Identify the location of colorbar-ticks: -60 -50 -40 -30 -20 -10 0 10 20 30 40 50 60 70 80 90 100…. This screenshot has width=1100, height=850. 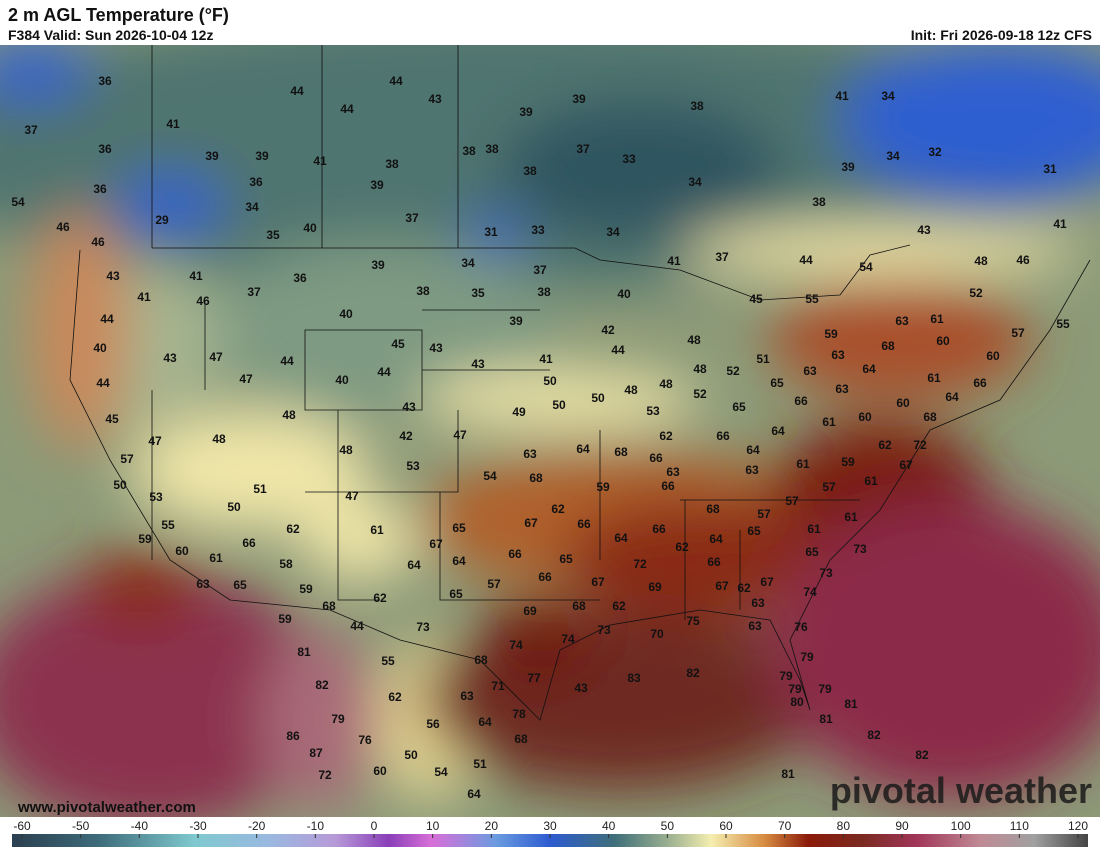
(550, 828).